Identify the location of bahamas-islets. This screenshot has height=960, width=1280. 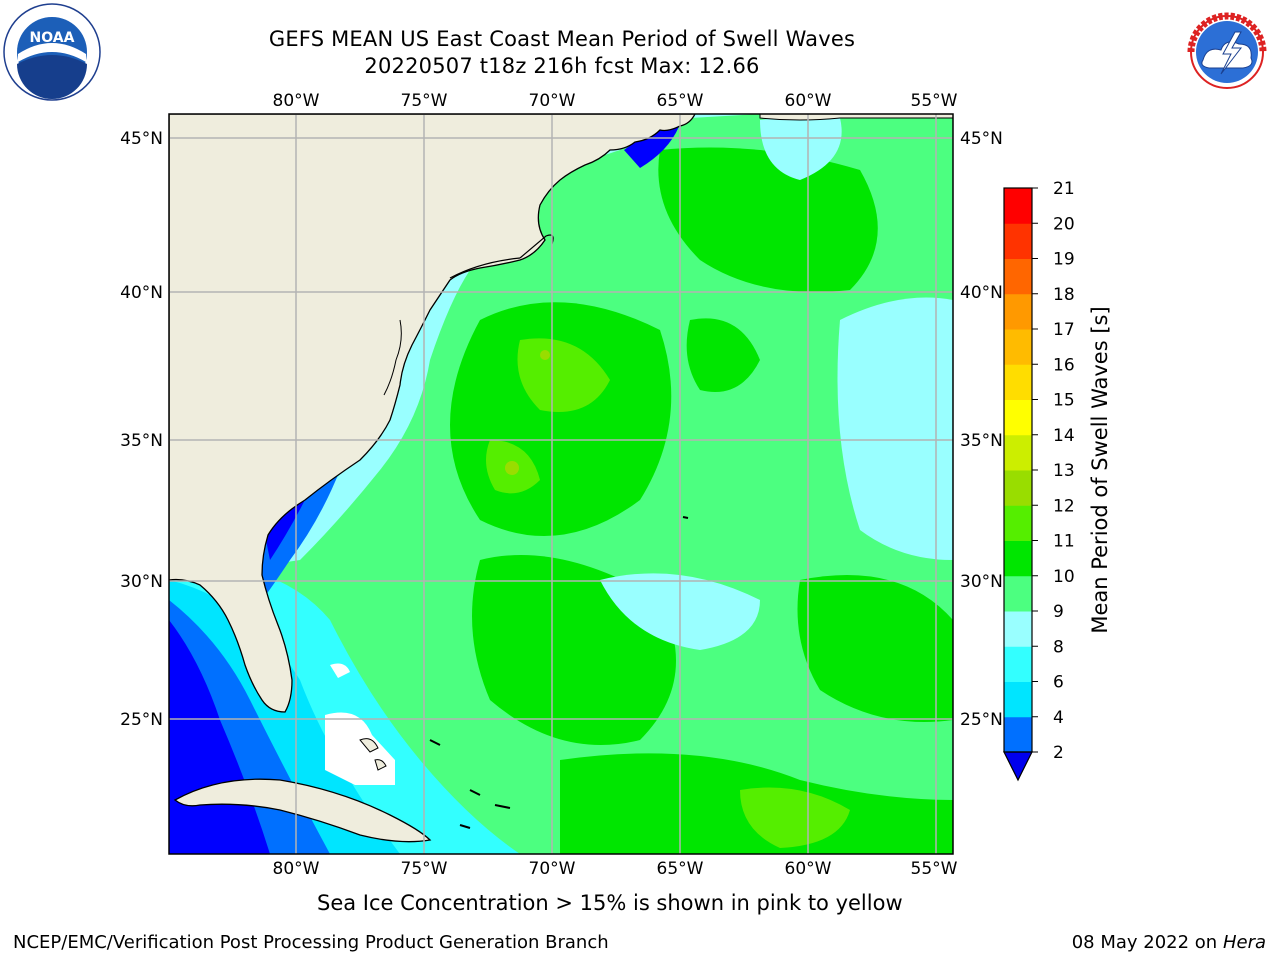
(470, 784).